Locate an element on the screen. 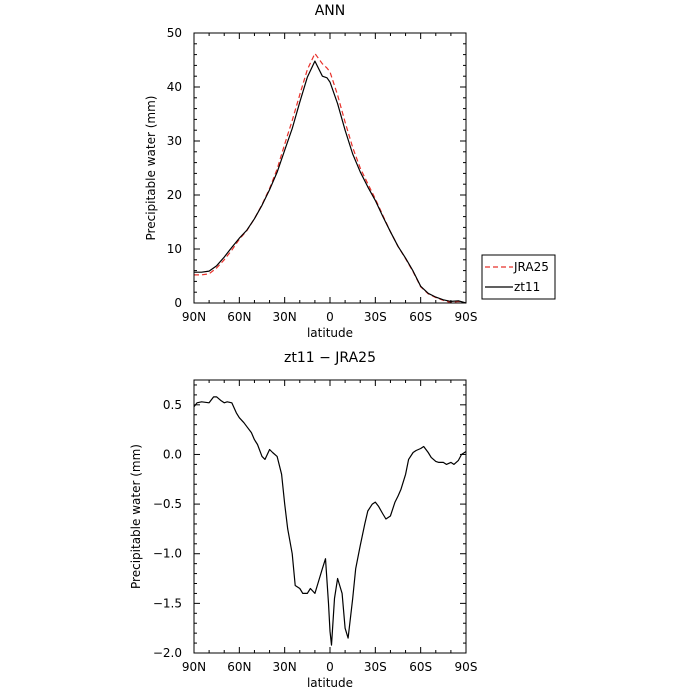 Image resolution: width=700 pixels, height=700 pixels. legend-box is located at coordinates (518, 277).